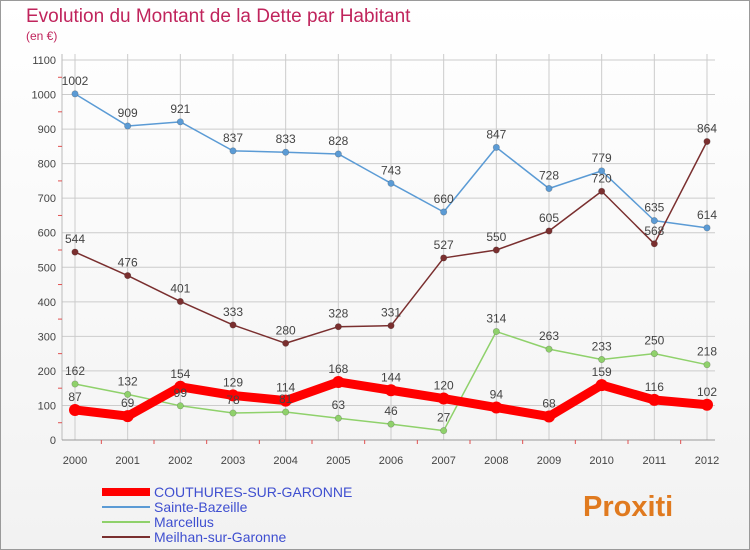 Image resolution: width=750 pixels, height=550 pixels. What do you see at coordinates (41, 36) in the screenshot?
I see `chart-subtitle: (en €)` at bounding box center [41, 36].